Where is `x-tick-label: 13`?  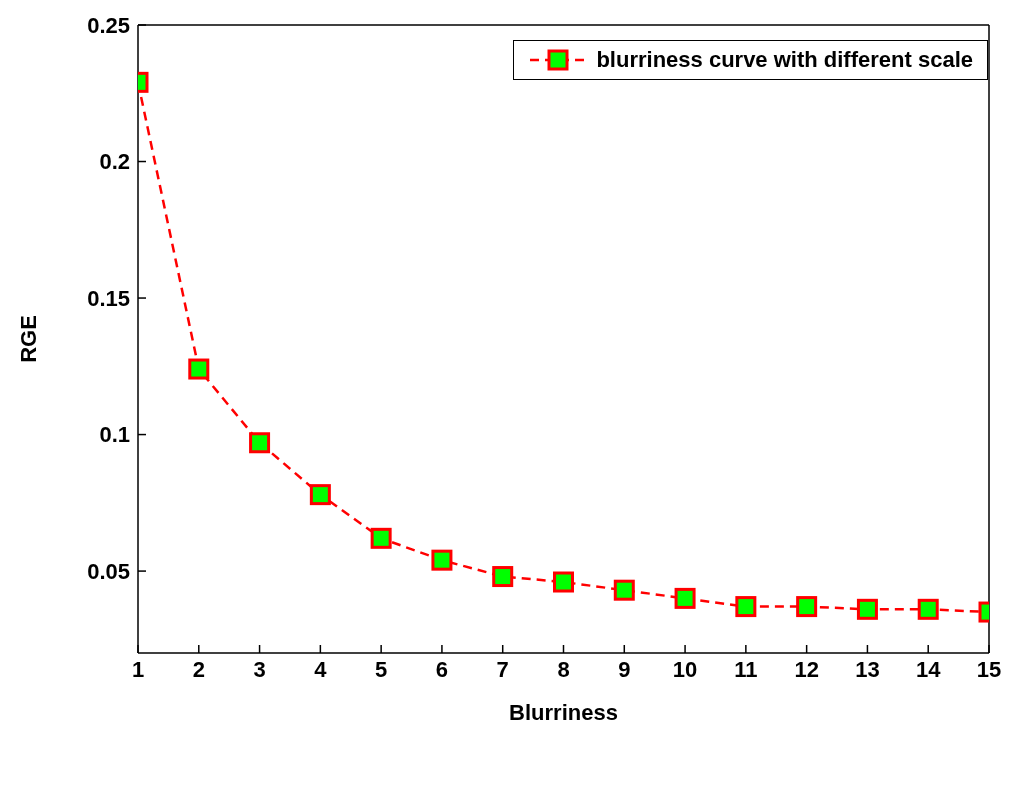 x-tick-label: 13 is located at coordinates (867, 669).